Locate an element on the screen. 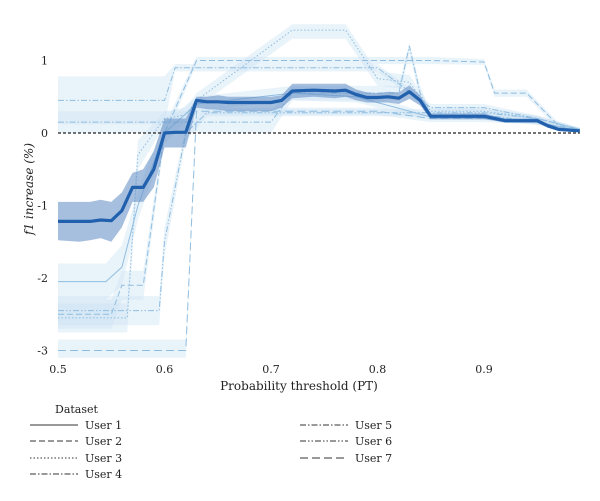 The width and height of the screenshot is (600, 501). user-5-band is located at coordinates (319, 97).